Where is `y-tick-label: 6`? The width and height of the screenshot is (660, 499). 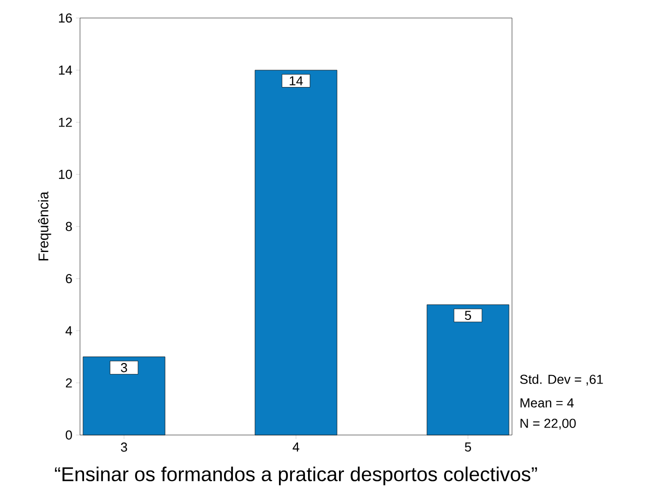
y-tick-label: 6 is located at coordinates (69, 279).